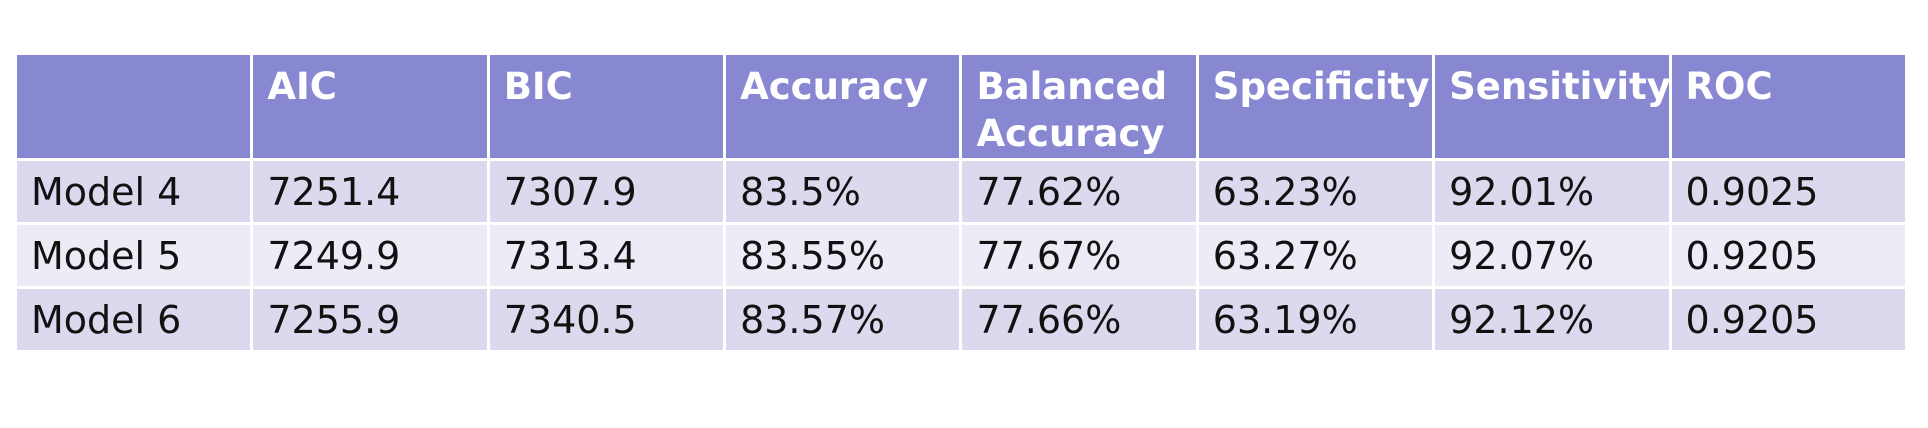 This screenshot has height=428, width=1928. I want to click on cell-bic: 7340.5, so click(606, 319).